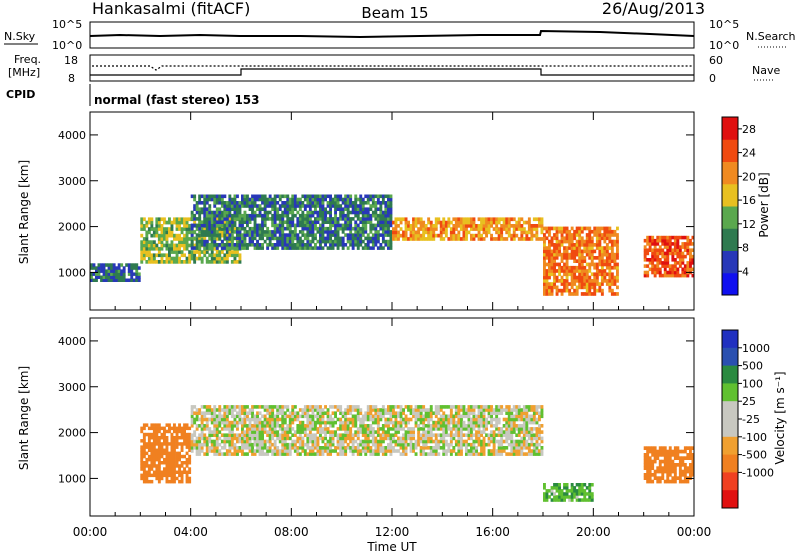 The width and height of the screenshot is (800, 554). Describe the element at coordinates (72, 227) in the screenshot. I see `y-tick-label: 2000` at that location.